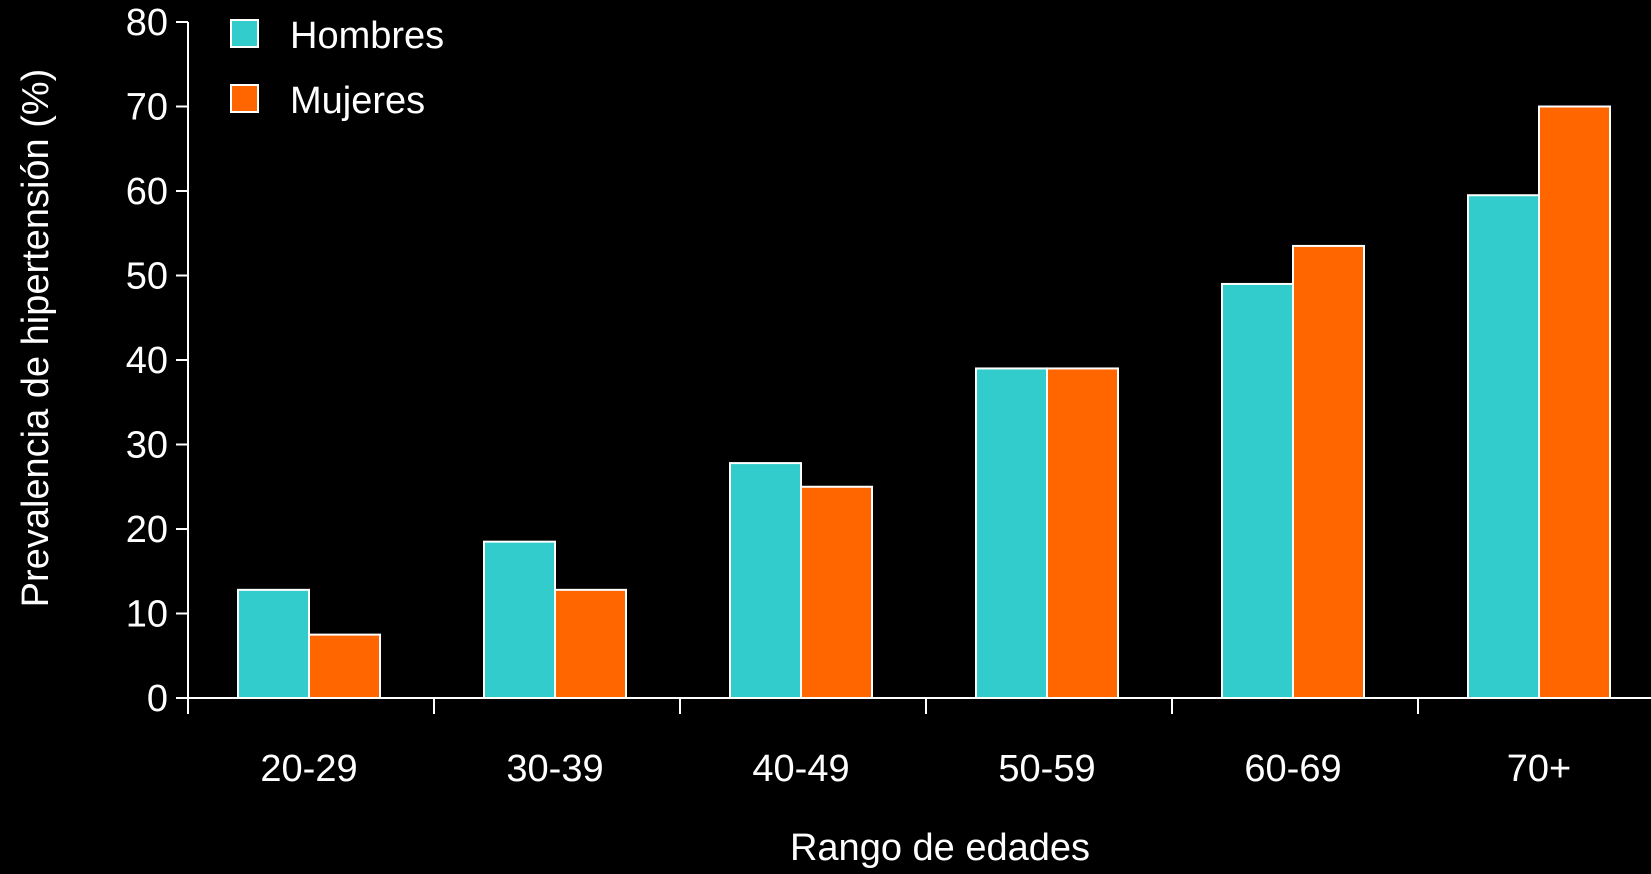 The width and height of the screenshot is (1651, 874). I want to click on x-tick-label: 30-39, so click(554, 769).